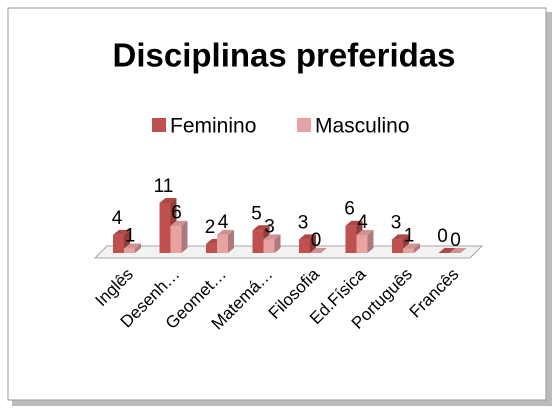 Image resolution: width=558 pixels, height=410 pixels. Describe the element at coordinates (362, 126) in the screenshot. I see `legend-label: Masculino` at that location.